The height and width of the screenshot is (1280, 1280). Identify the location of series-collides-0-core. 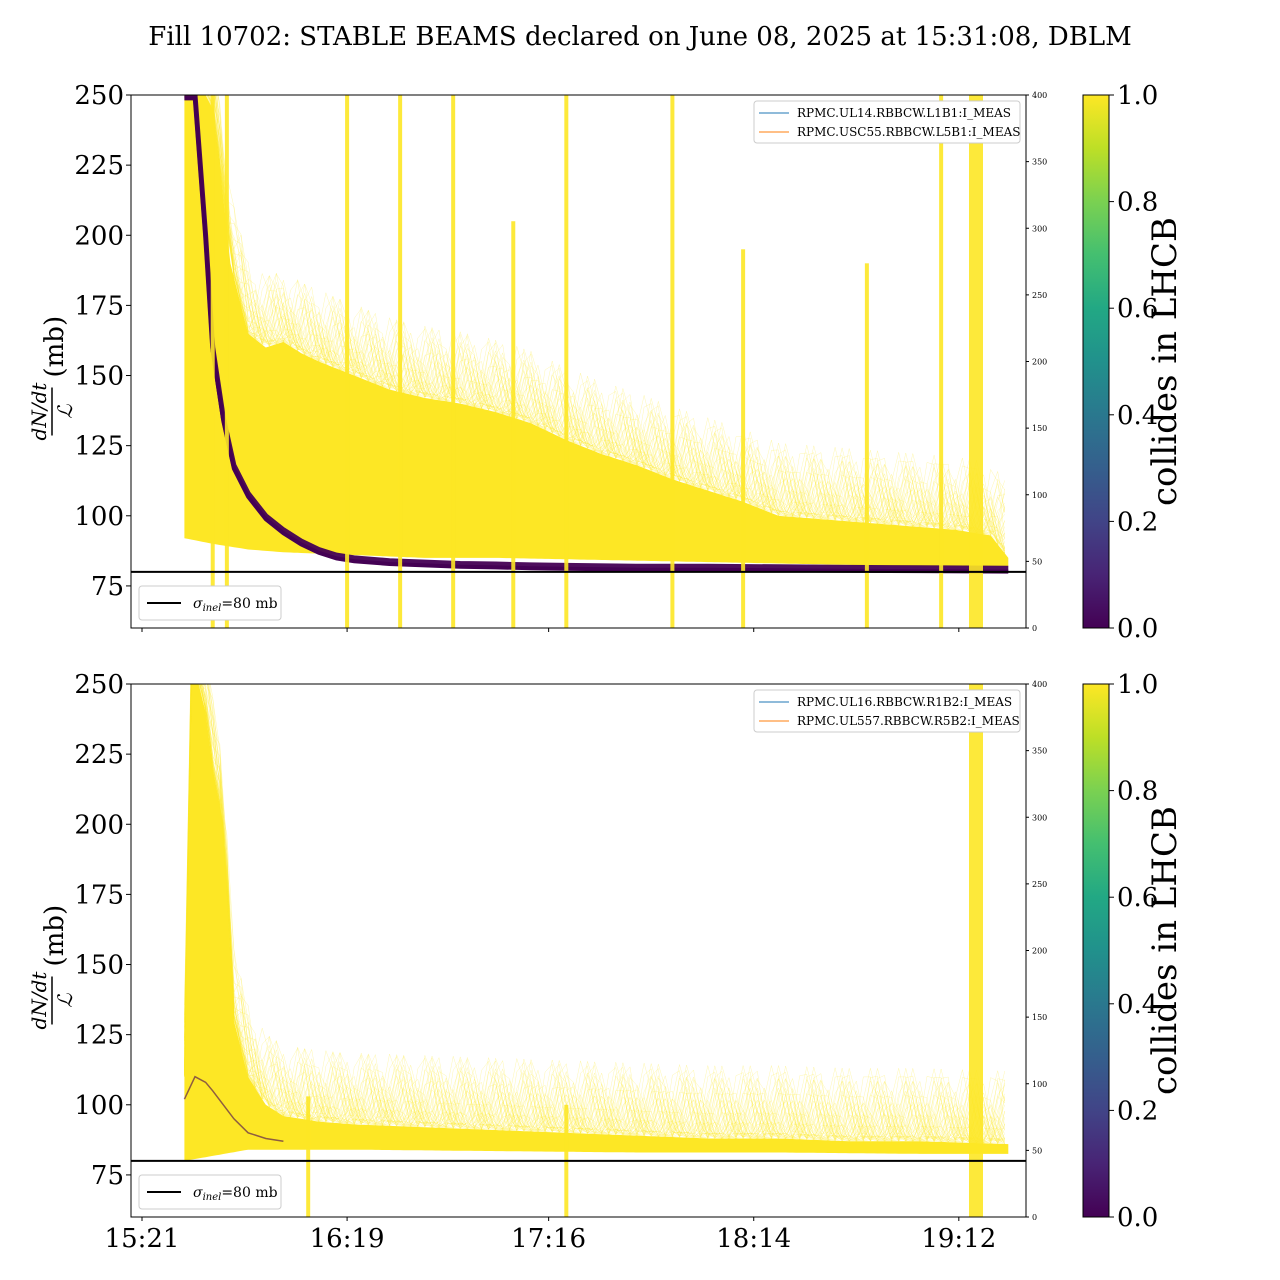
(233, 1109).